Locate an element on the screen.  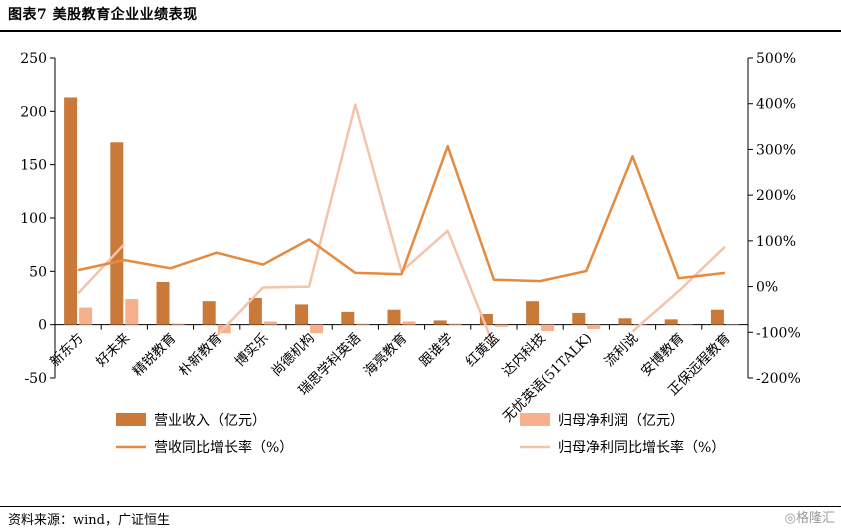
left-axis-tick-label: 200 is located at coordinates (33, 112).